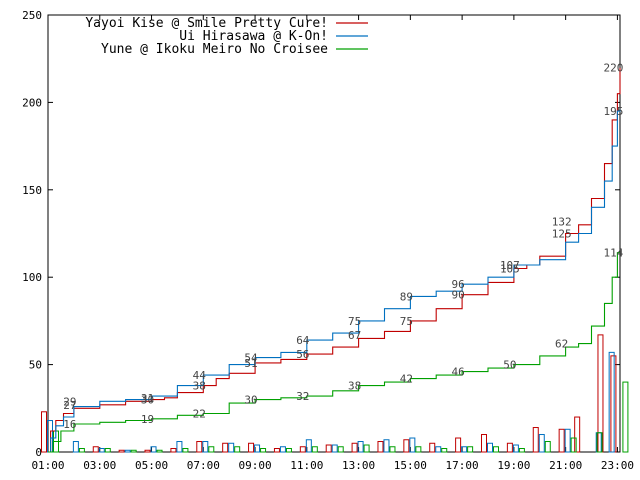 The width and height of the screenshot is (640, 480). I want to click on point-label: 64, so click(303, 340).